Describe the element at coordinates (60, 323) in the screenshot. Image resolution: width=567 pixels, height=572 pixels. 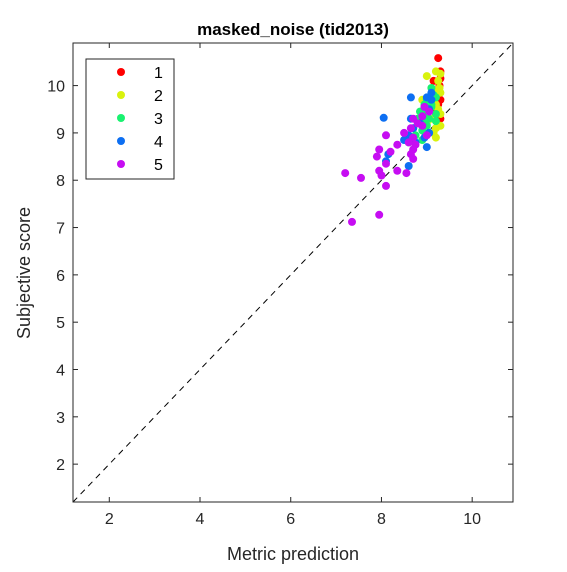
I see `y-tick-label-5: 5` at that location.